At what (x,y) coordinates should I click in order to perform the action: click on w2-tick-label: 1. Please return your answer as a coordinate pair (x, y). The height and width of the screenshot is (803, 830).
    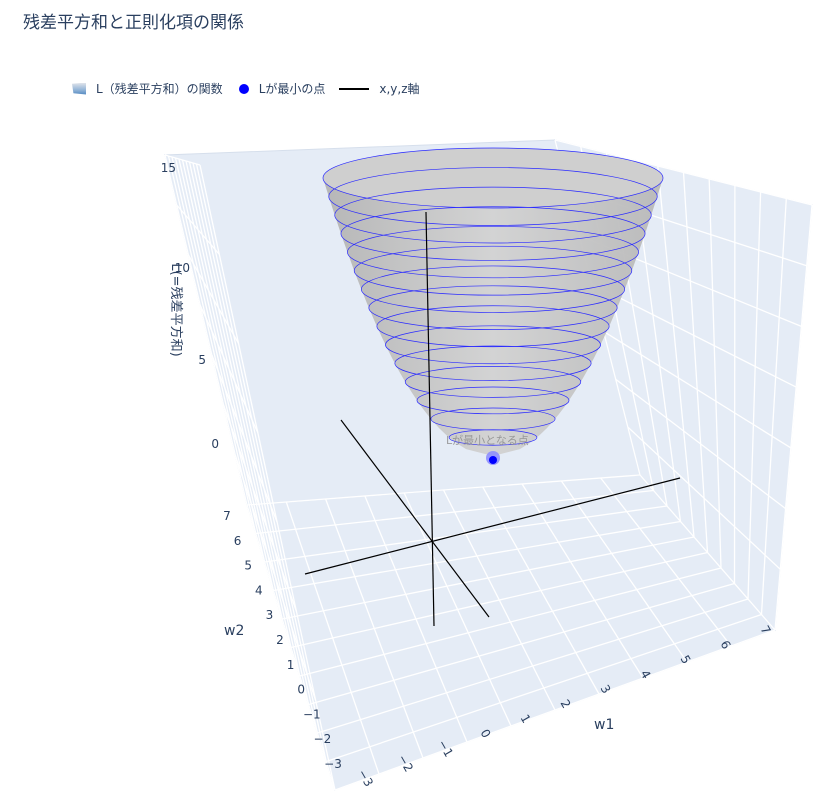
    Looking at the image, I should click on (291, 665).